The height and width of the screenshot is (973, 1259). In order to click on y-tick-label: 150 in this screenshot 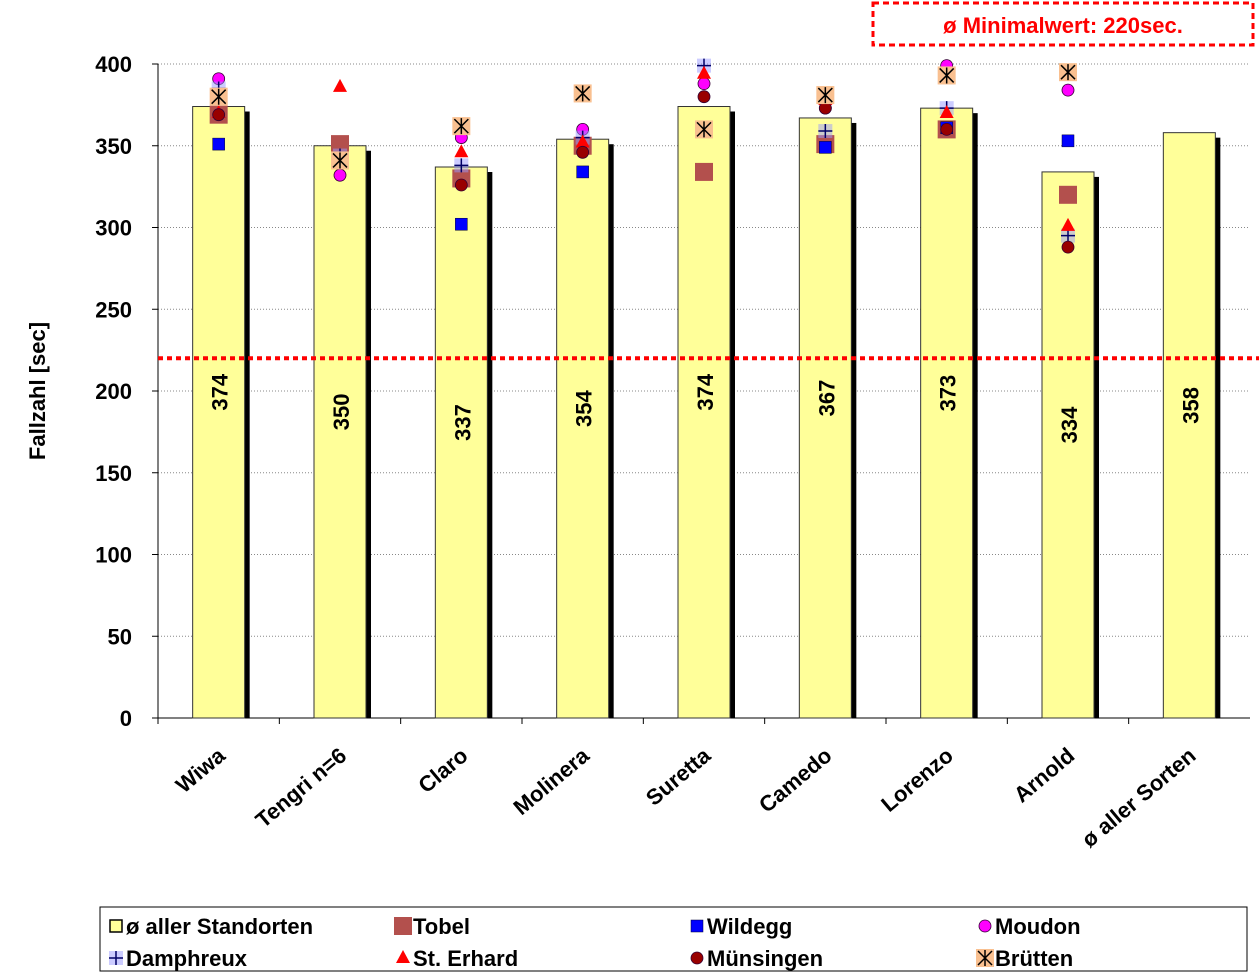, I will do `click(113, 473)`.